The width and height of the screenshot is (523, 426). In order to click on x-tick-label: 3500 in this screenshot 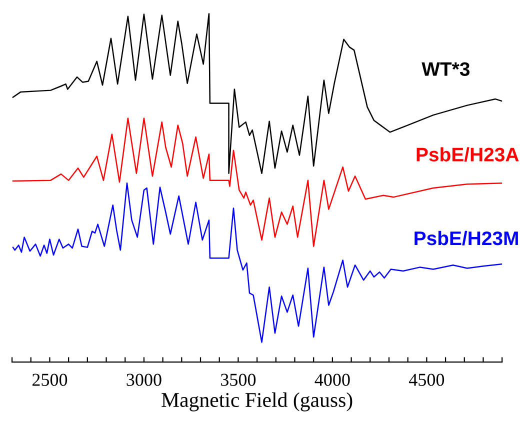, I will do `click(238, 380)`.